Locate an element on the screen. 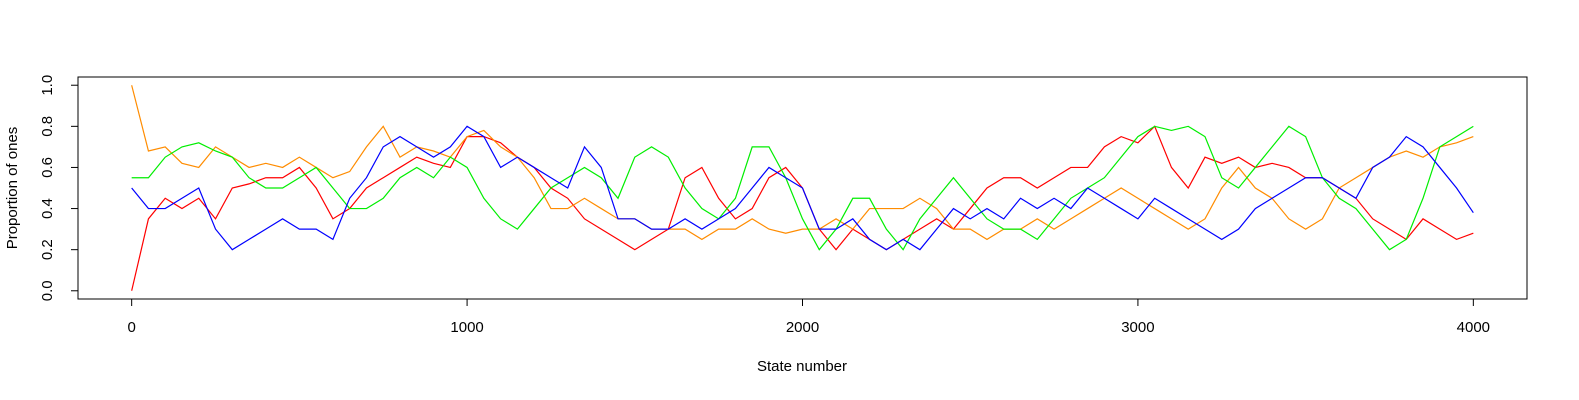 The width and height of the screenshot is (1579, 400). y-tick-label: 0.4 is located at coordinates (47, 208).